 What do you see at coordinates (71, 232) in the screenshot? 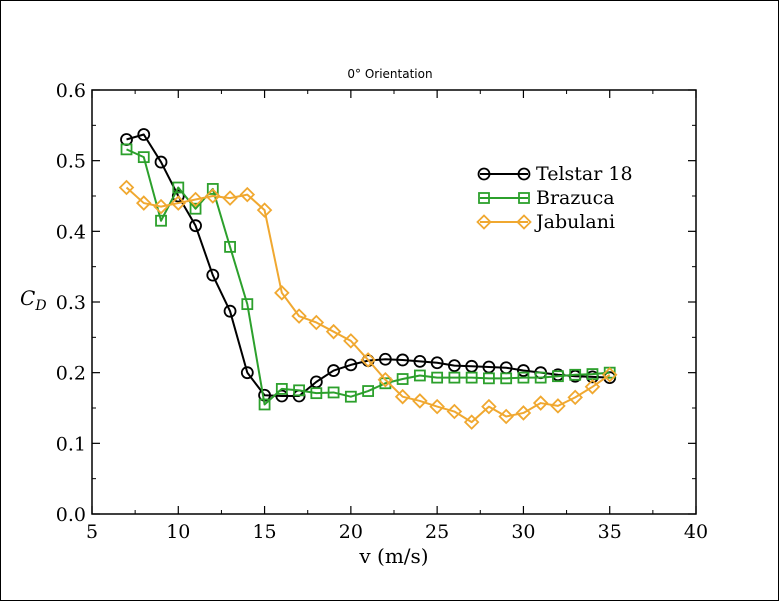
I see `y-tick-label: 0.4` at bounding box center [71, 232].